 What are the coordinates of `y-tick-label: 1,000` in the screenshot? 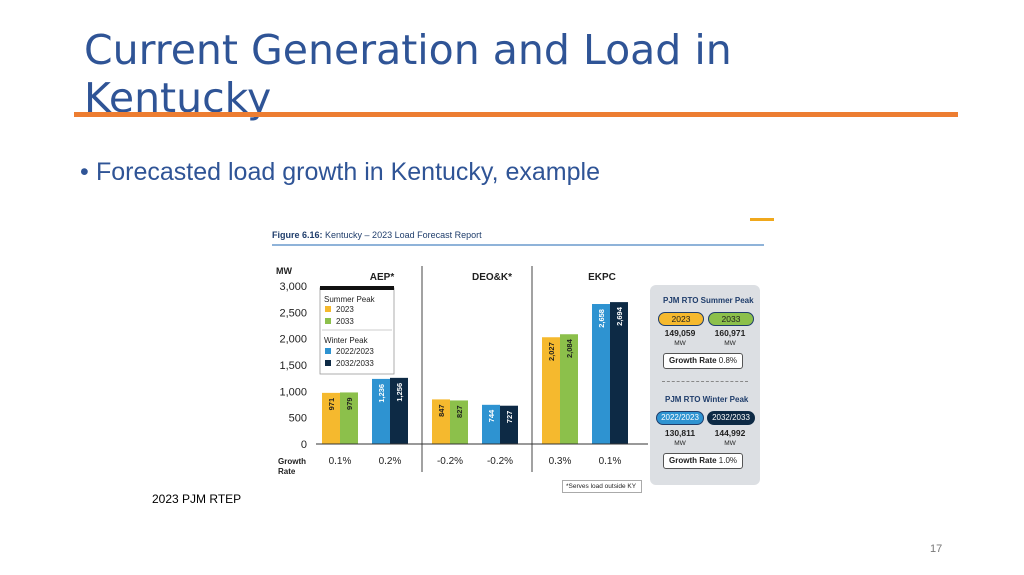 It's located at (293, 392).